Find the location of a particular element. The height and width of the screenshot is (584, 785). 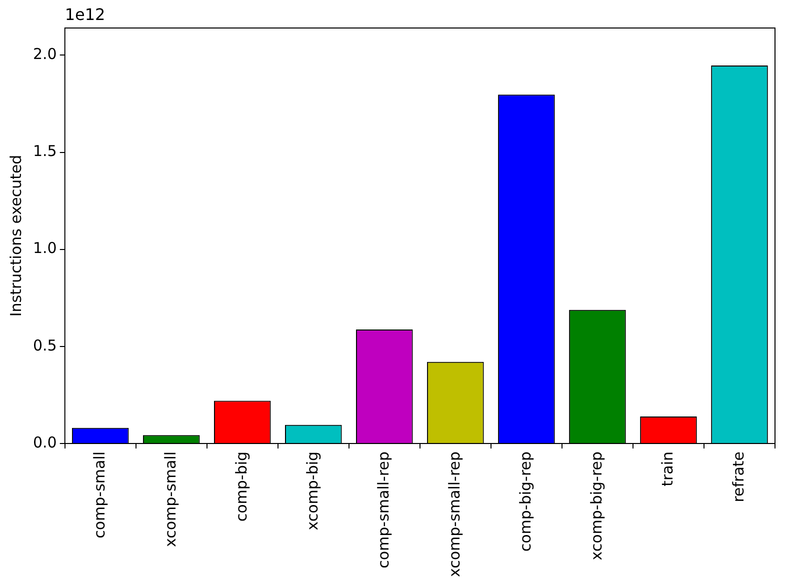

x-tick-label: xcomp-small is located at coordinates (170, 499).